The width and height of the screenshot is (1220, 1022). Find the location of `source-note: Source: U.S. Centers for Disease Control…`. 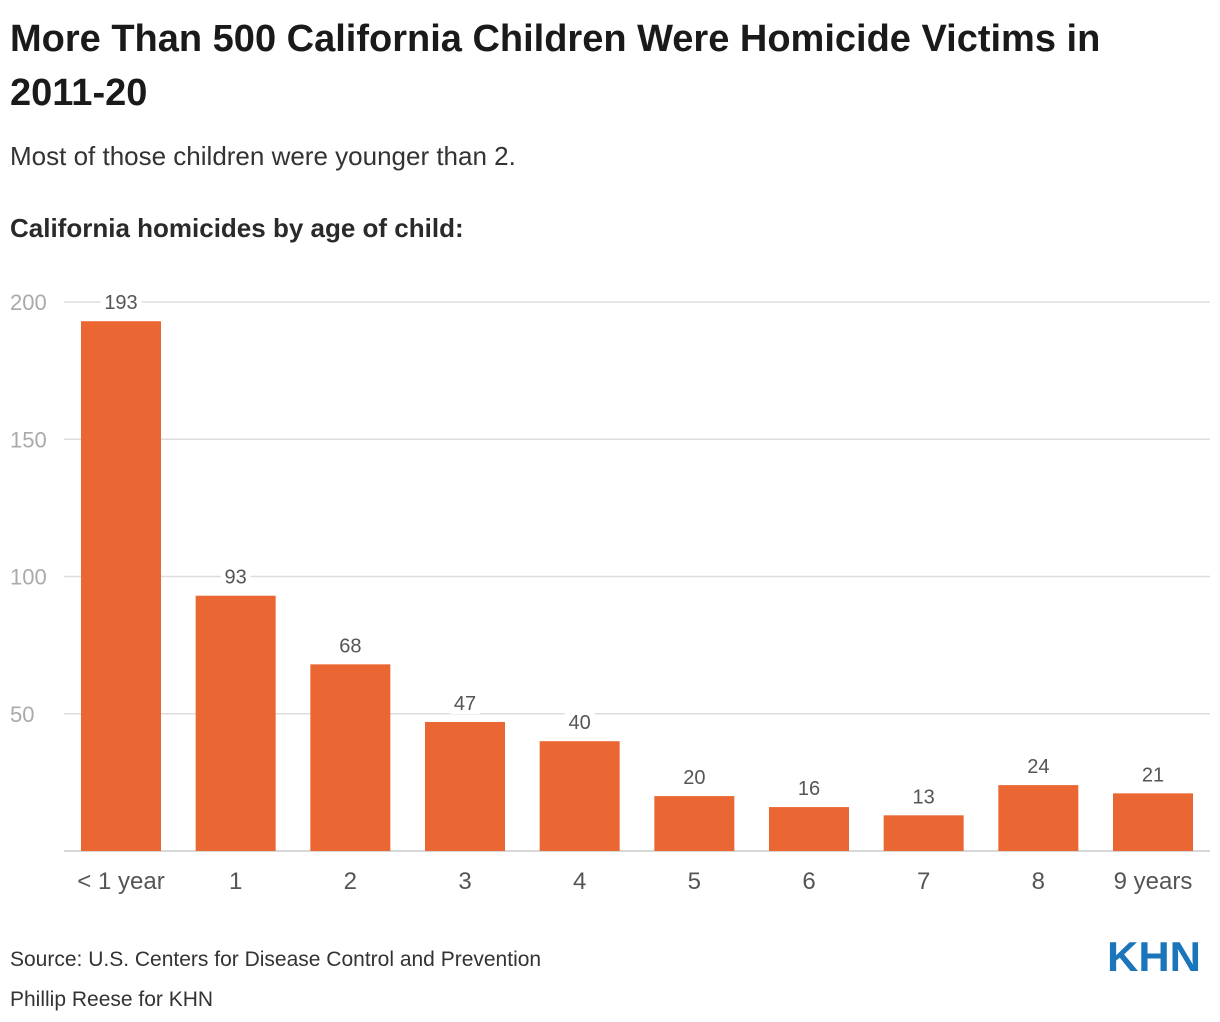

source-note: Source: U.S. Centers for Disease Control… is located at coordinates (276, 959).